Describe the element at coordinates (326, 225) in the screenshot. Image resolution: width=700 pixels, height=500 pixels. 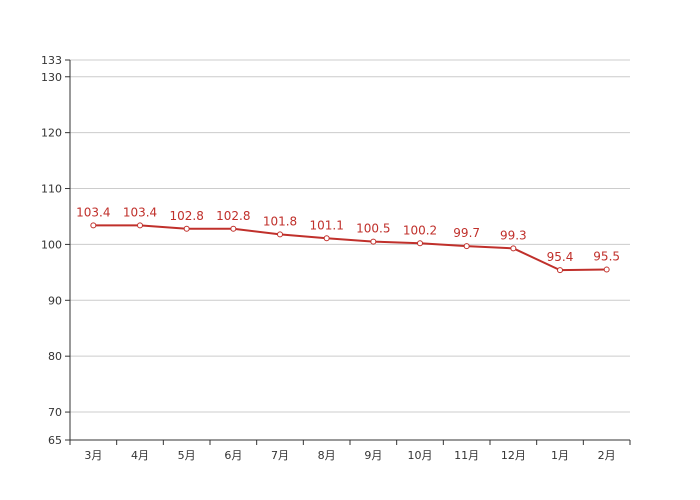
I see `data-label: 101.1` at that location.